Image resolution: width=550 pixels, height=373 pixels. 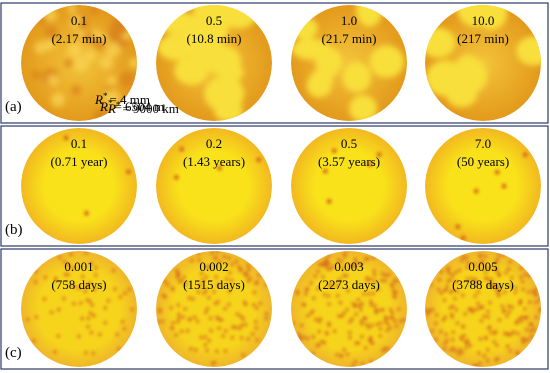 What do you see at coordinates (78, 266) in the screenshot?
I see `dimensionless-time: 0.001` at bounding box center [78, 266].